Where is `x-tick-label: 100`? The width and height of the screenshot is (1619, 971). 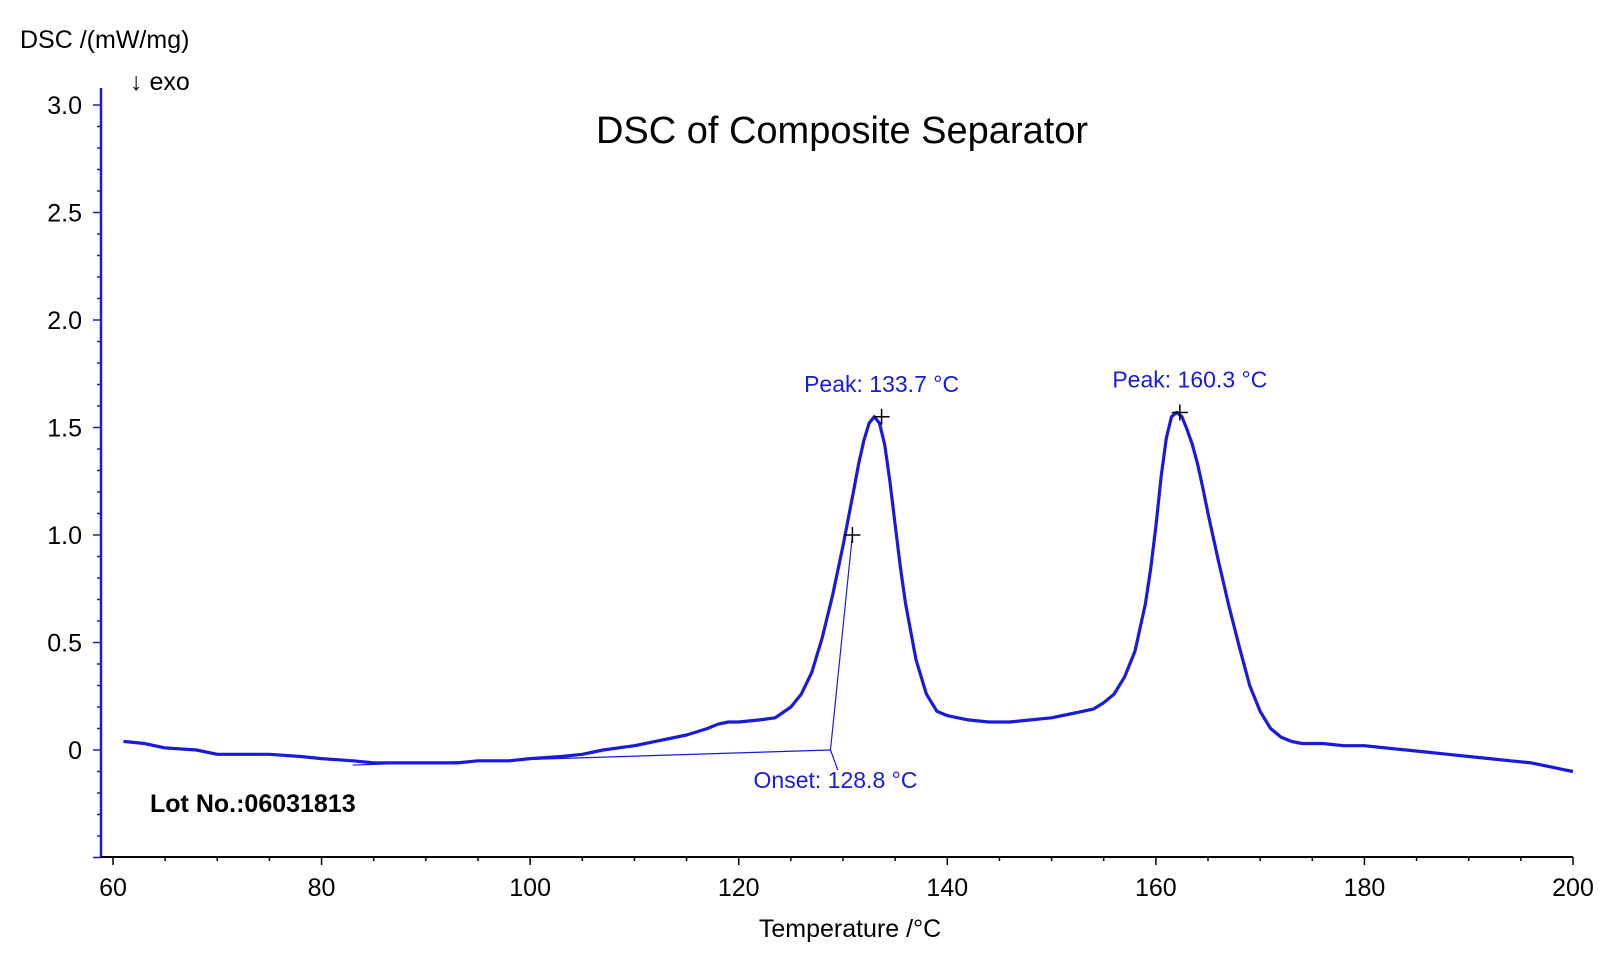 x-tick-label: 100 is located at coordinates (530, 888).